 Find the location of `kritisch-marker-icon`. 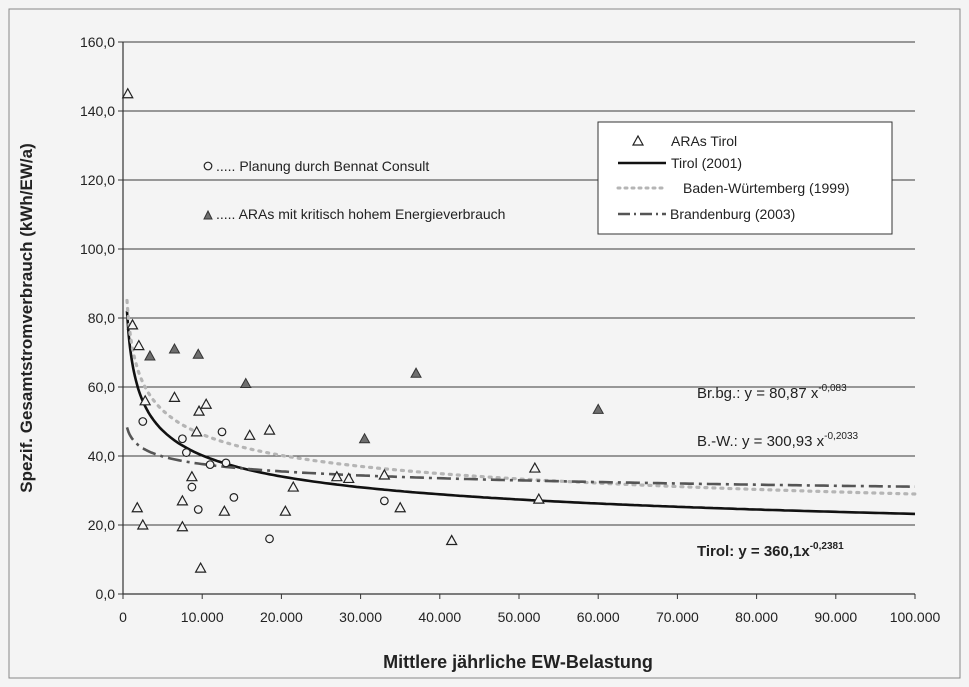

kritisch-marker-icon is located at coordinates (208, 214).